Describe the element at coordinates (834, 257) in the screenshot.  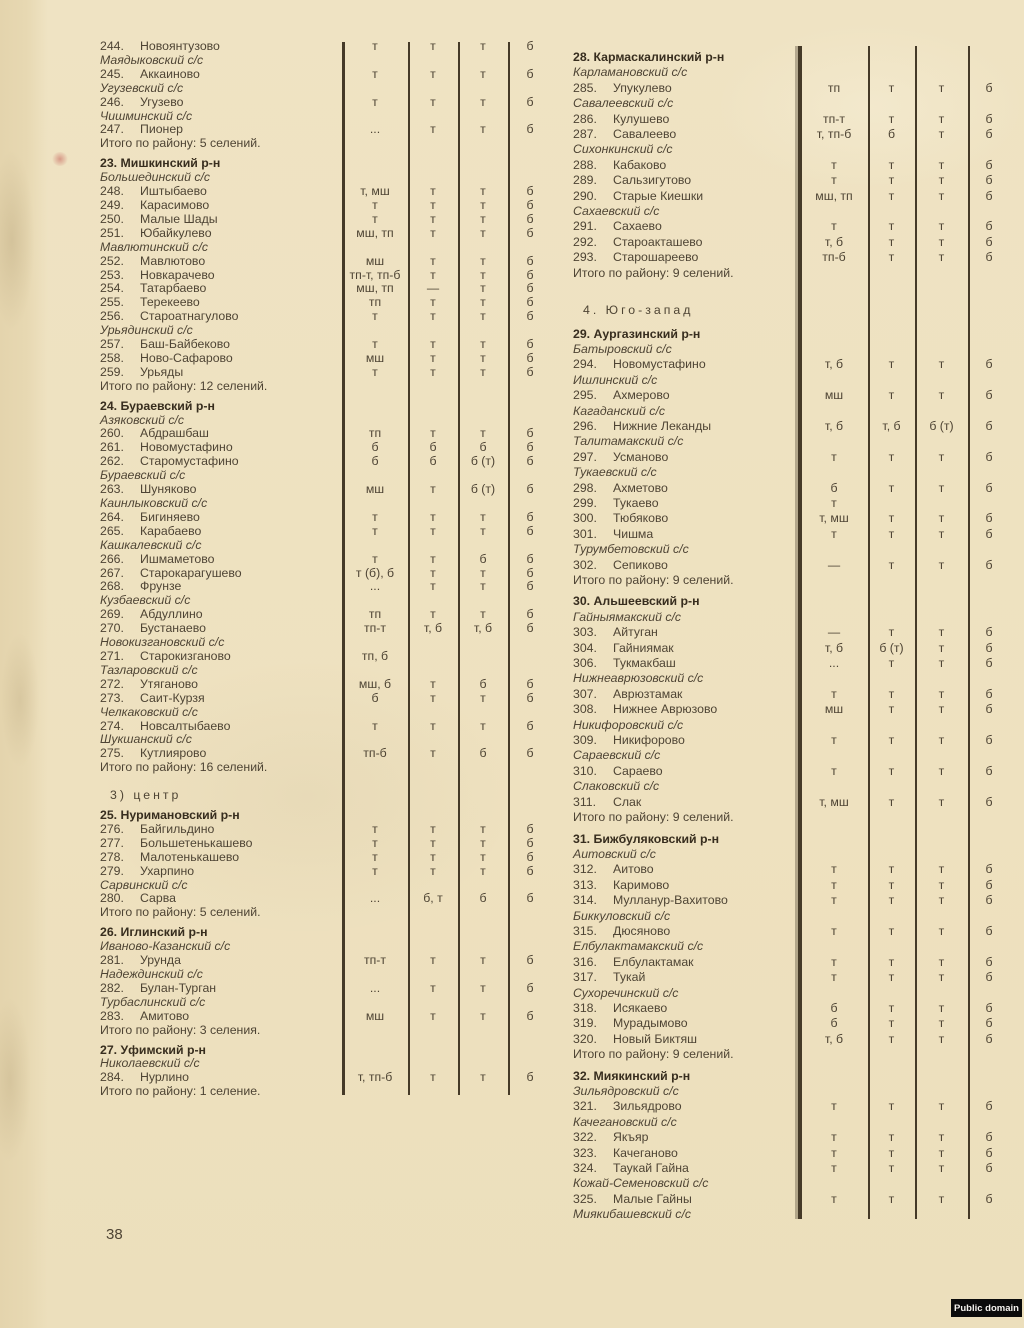
I see `marker-cell: тп-б` at that location.